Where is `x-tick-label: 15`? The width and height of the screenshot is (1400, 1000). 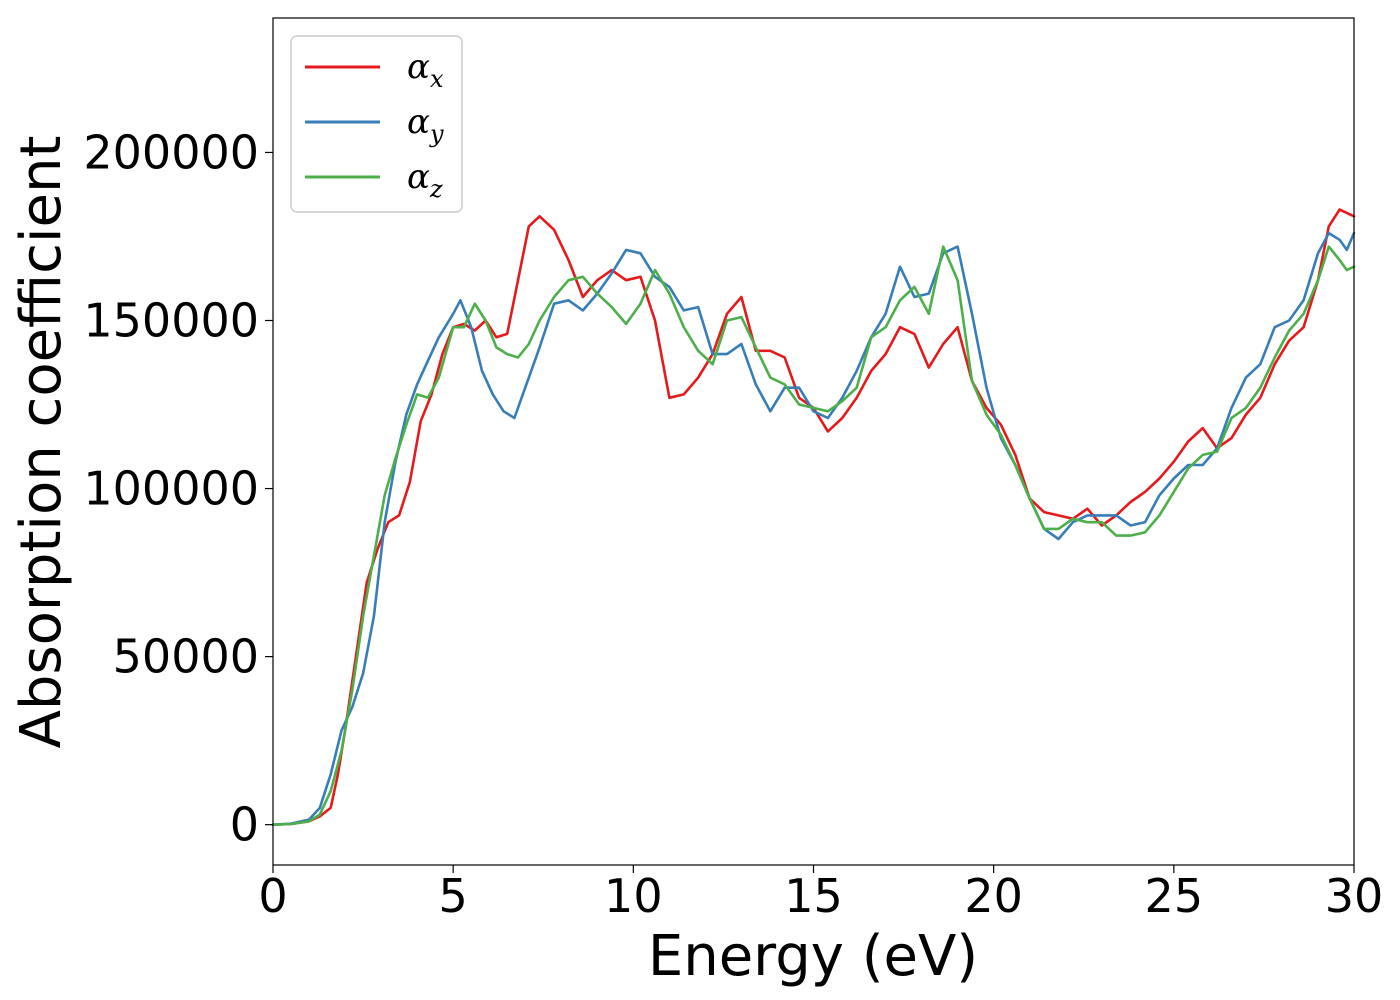
x-tick-label: 15 is located at coordinates (813, 896).